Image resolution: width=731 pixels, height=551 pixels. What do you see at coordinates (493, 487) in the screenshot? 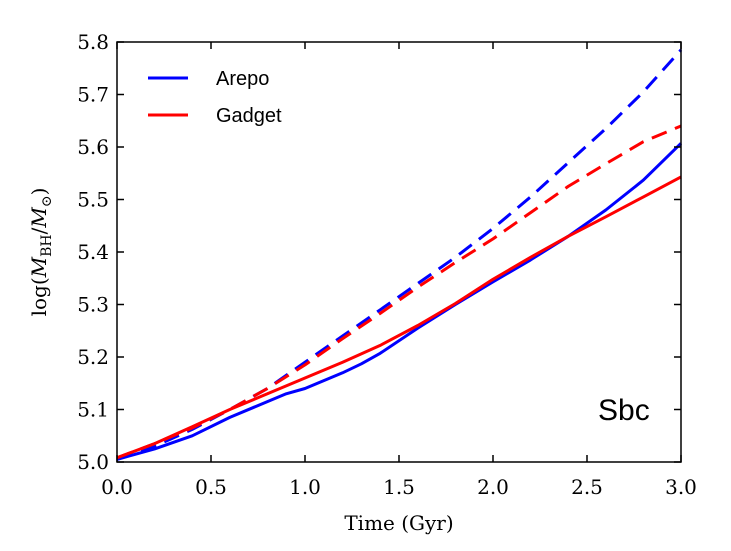
I see `x-tick-label: 2.0` at bounding box center [493, 487].